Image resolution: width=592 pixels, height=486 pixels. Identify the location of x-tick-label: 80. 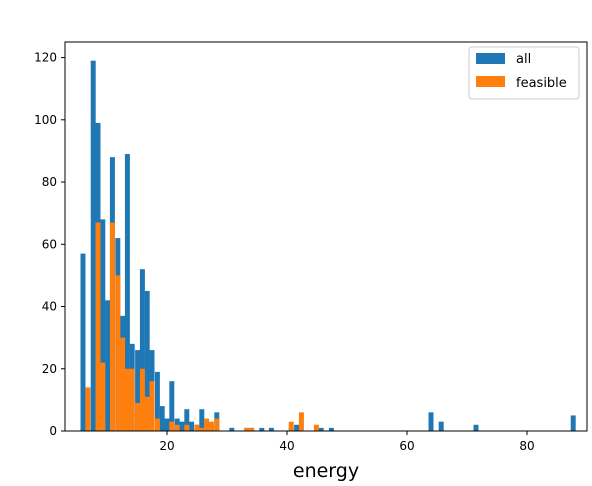
(526, 446).